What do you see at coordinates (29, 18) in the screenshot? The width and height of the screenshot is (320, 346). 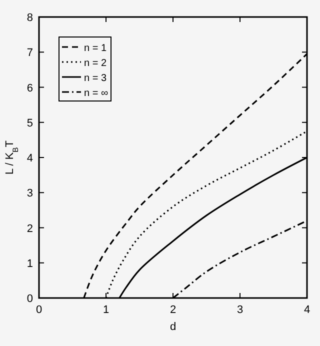 I see `y-tick-label: 8` at bounding box center [29, 18].